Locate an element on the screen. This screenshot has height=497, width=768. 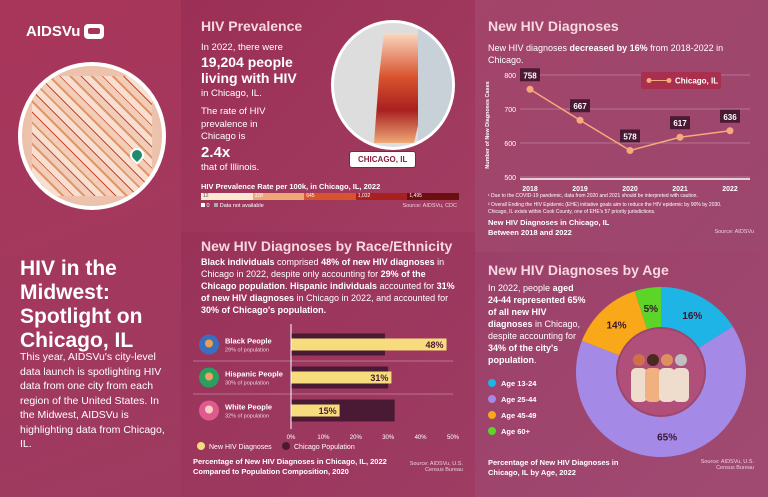
legend-bin: 328 is located at coordinates (278, 196).